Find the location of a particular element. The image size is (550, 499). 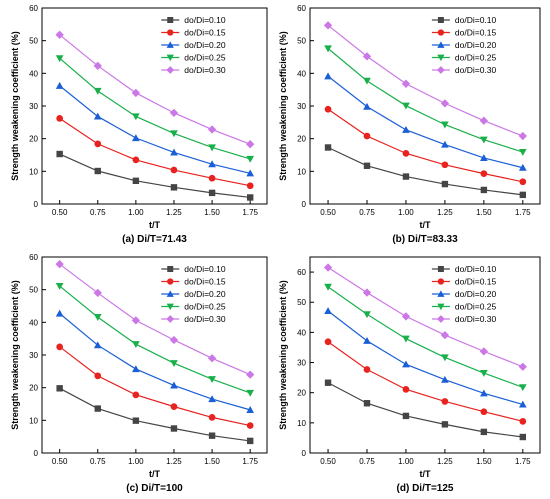

legend-label: do/Di=0.20 is located at coordinates (205, 294).